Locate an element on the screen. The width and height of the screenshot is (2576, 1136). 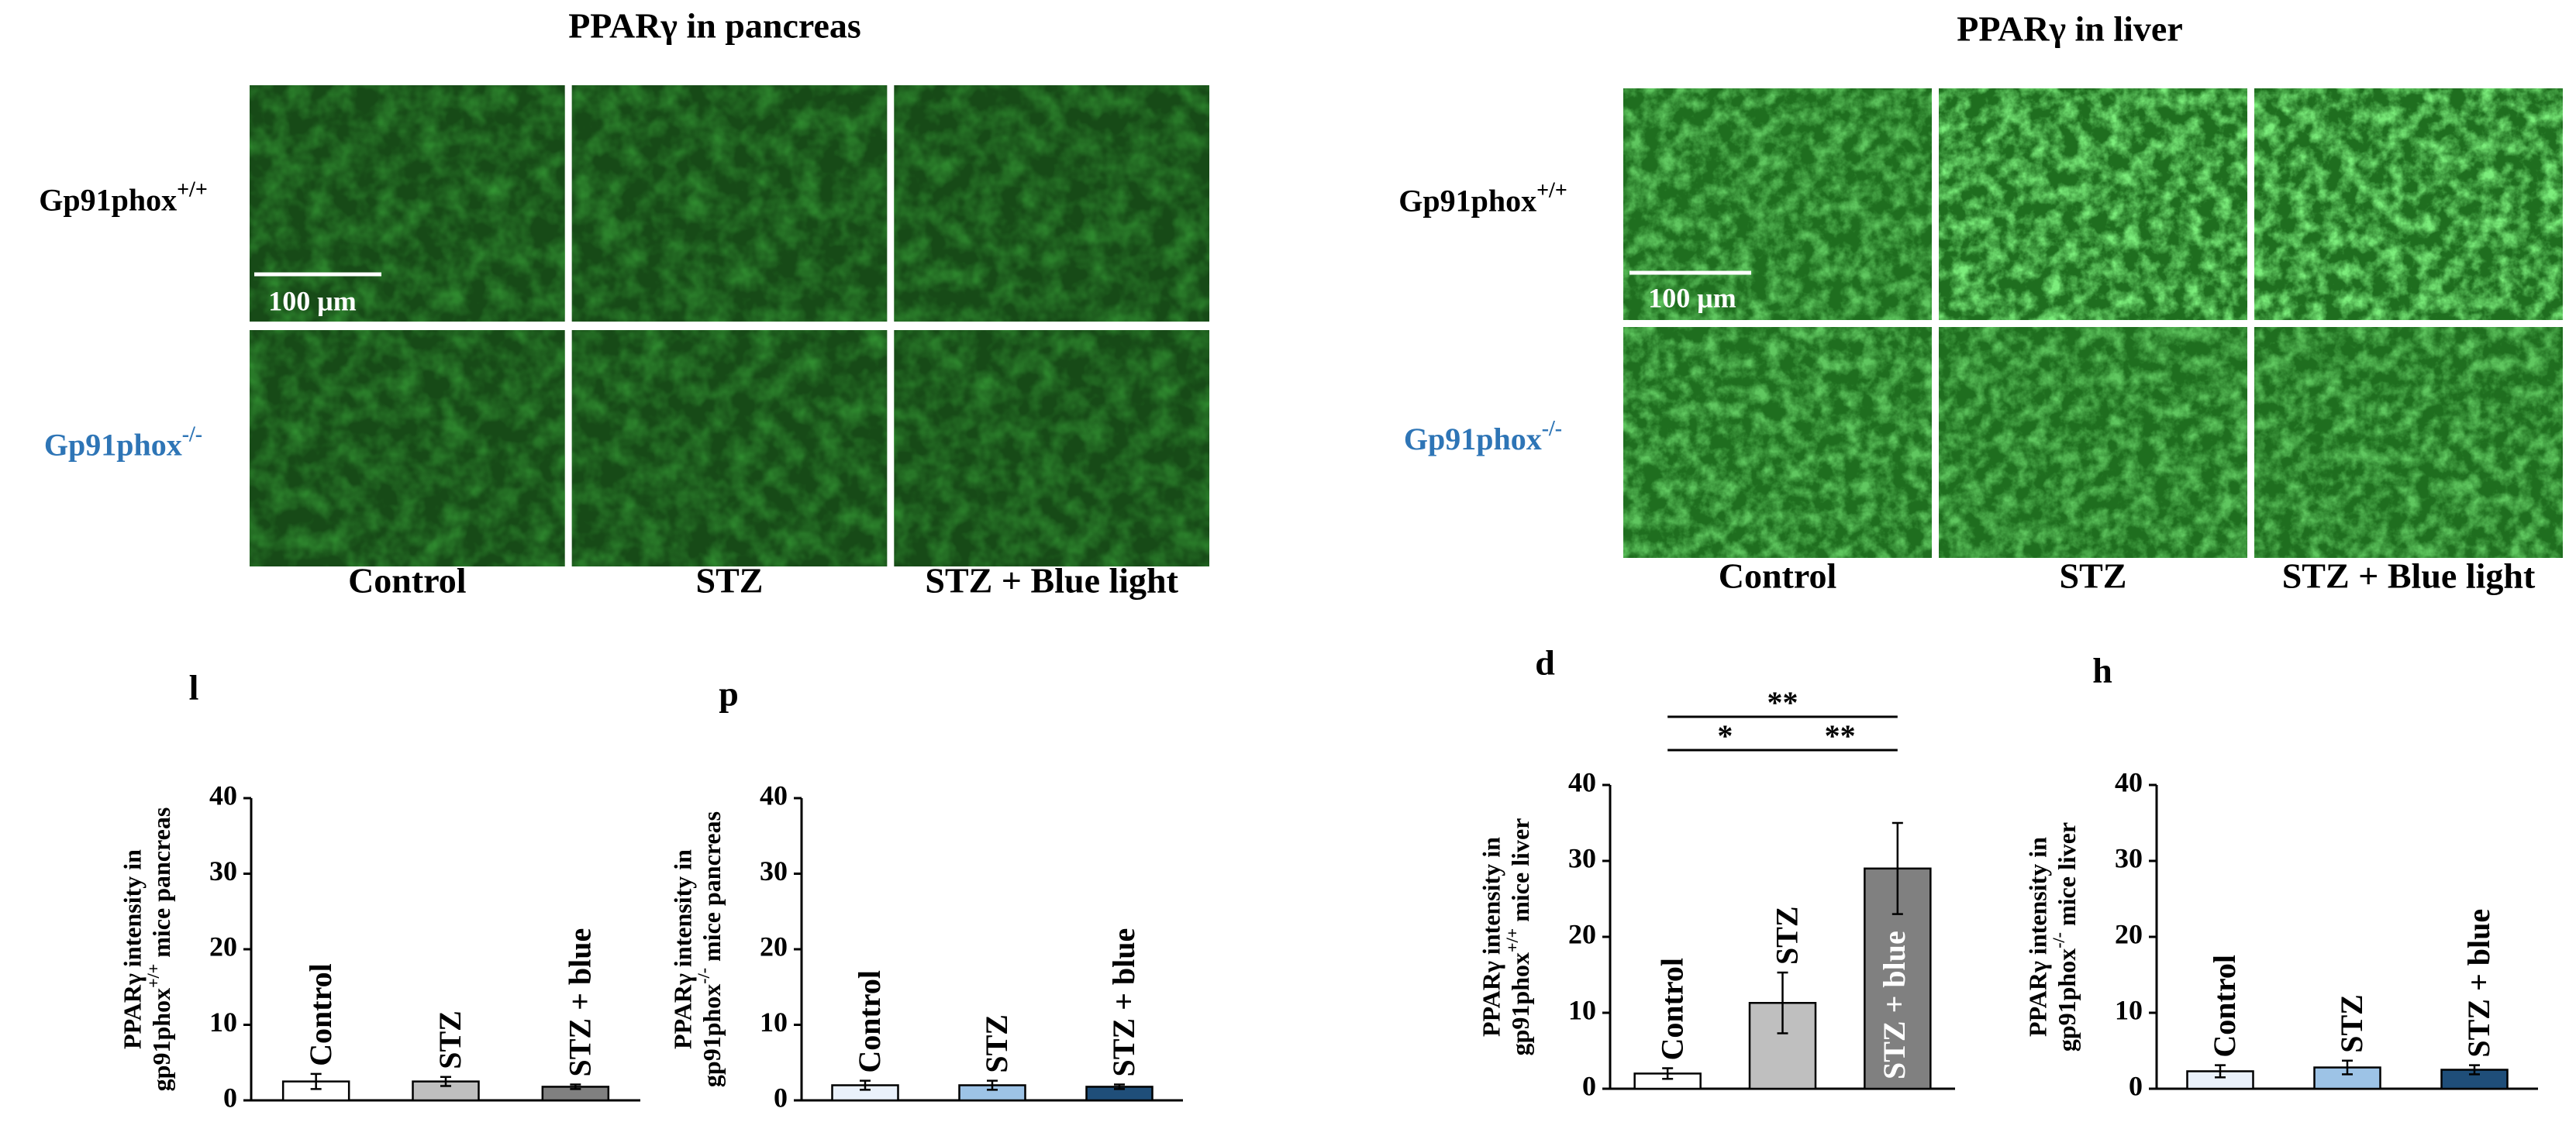
y-axis-label: gp91phox-/- mice pancreas is located at coordinates (710, 949).